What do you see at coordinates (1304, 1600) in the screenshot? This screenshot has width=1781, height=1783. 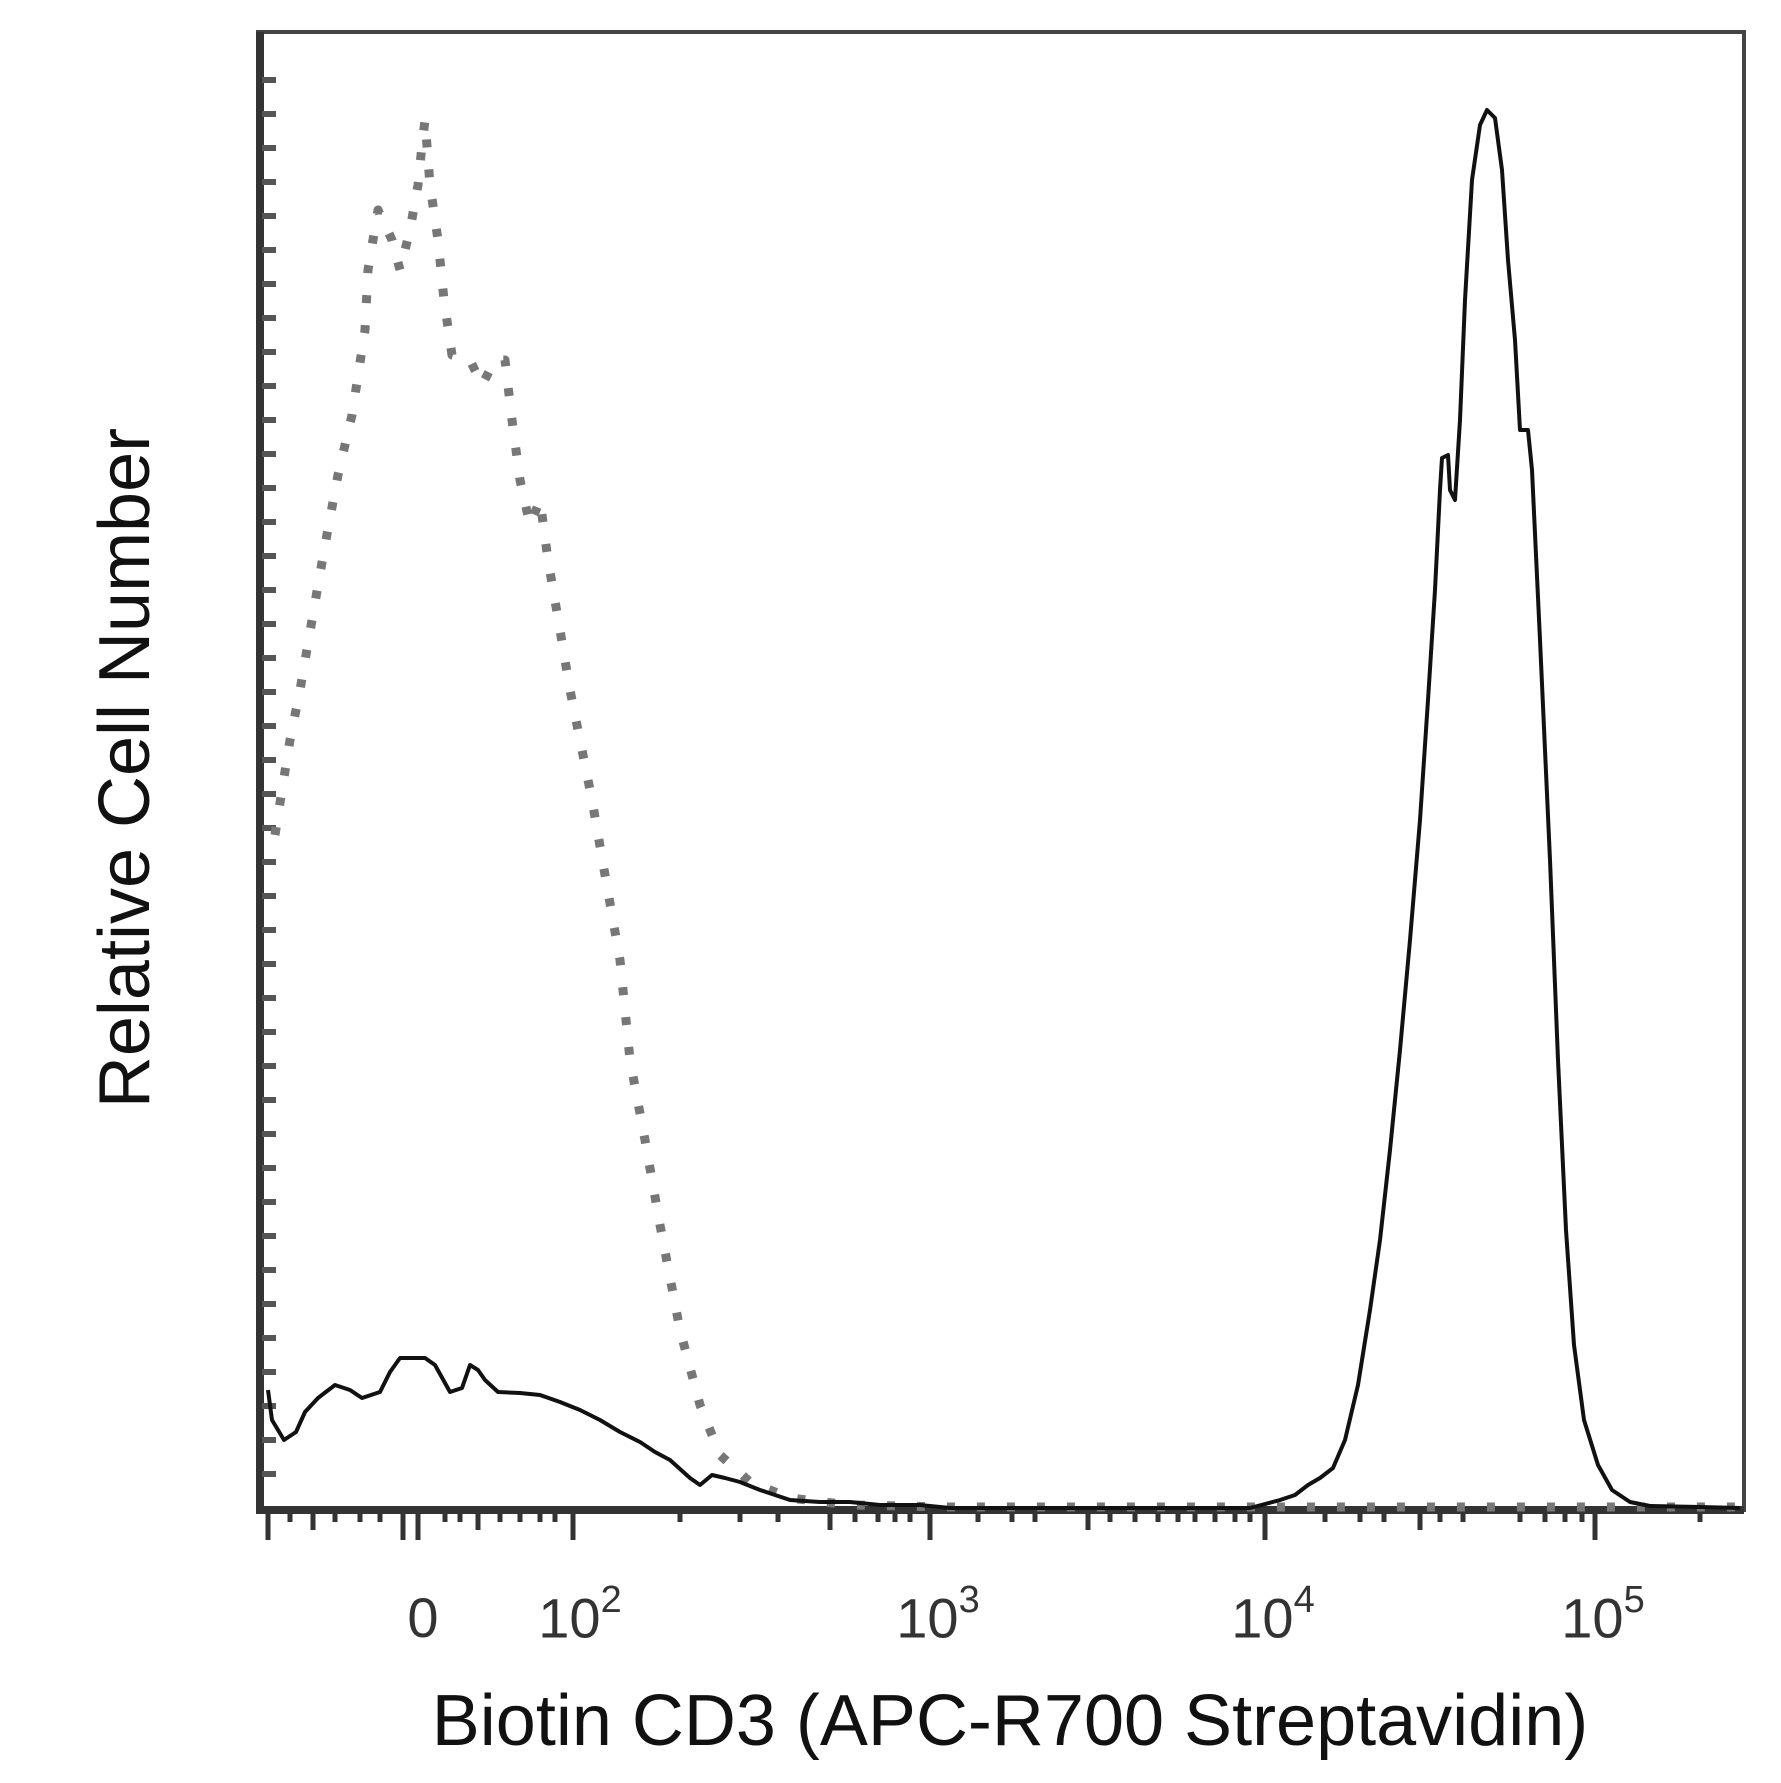 I see `tick-exponent: 4` at bounding box center [1304, 1600].